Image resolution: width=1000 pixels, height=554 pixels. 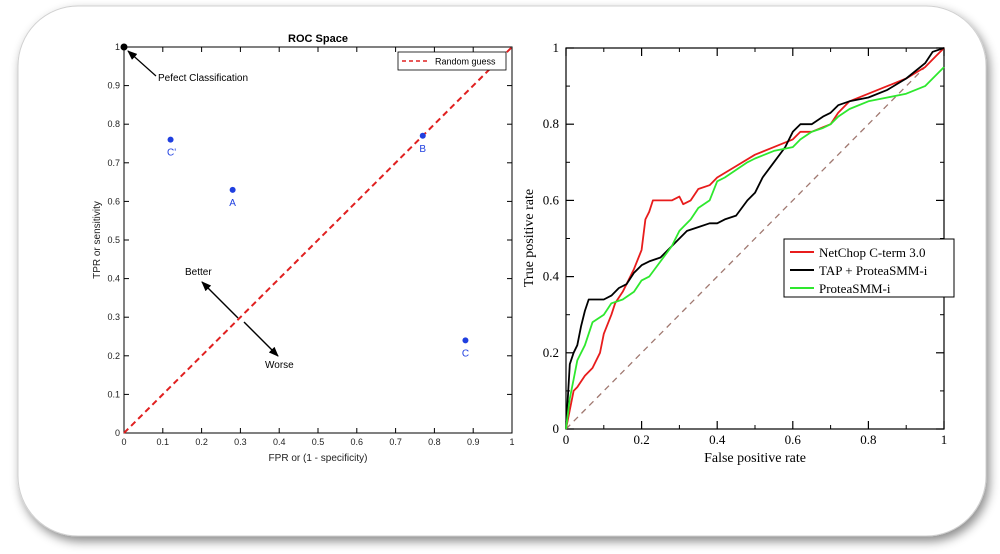 I want to click on x-axis-label: False positive rate, so click(x=755, y=458).